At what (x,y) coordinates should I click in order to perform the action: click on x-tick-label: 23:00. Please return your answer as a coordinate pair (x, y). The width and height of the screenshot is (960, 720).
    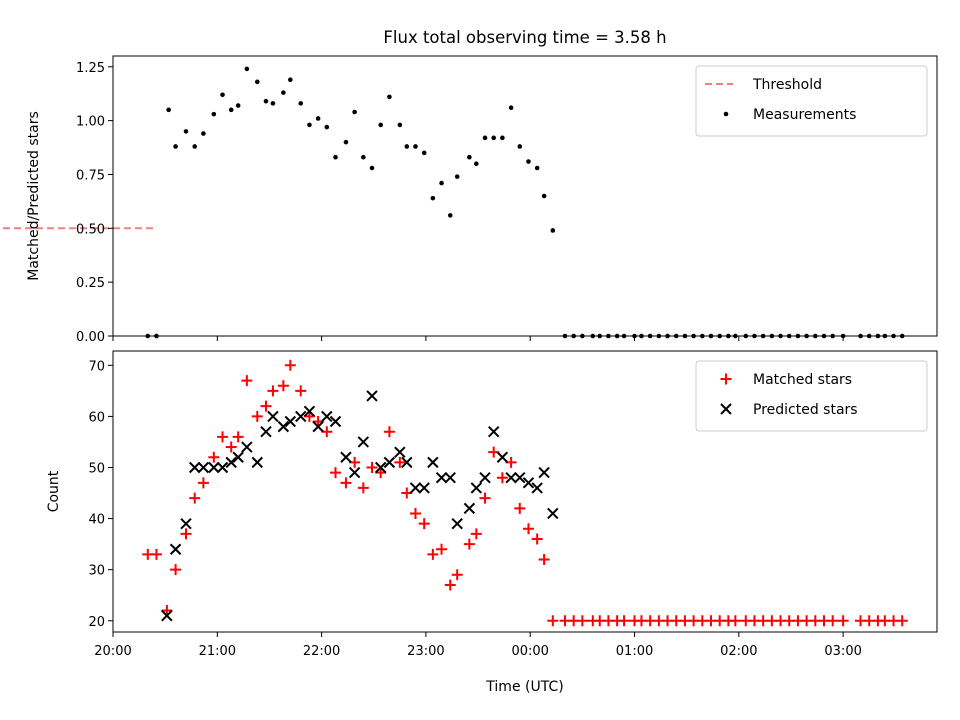
    Looking at the image, I should click on (425, 651).